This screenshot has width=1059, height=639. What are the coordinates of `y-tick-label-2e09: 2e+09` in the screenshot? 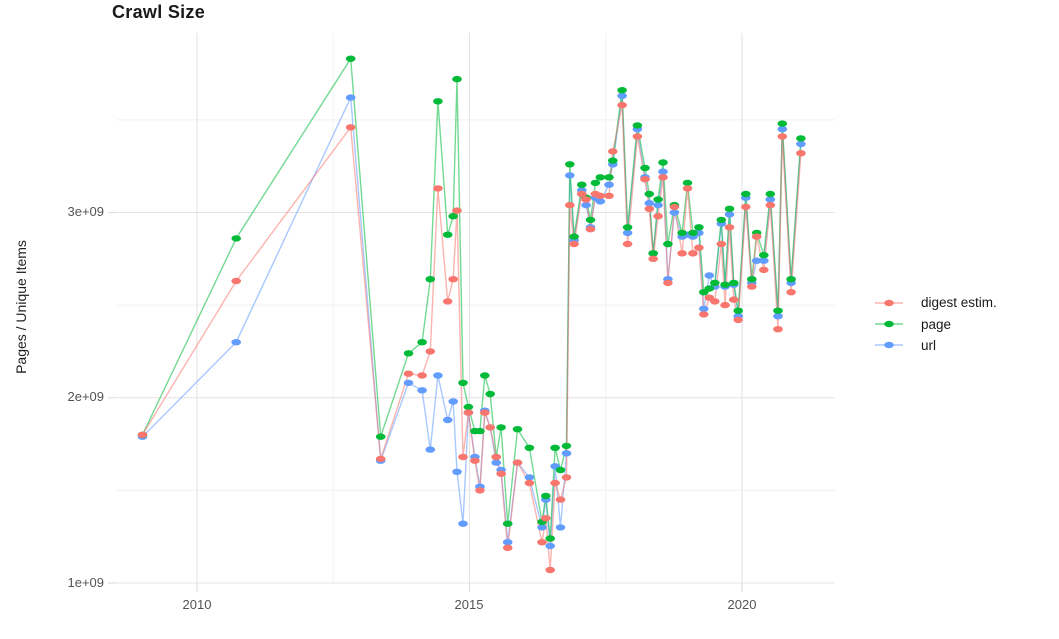 It's located at (85, 396).